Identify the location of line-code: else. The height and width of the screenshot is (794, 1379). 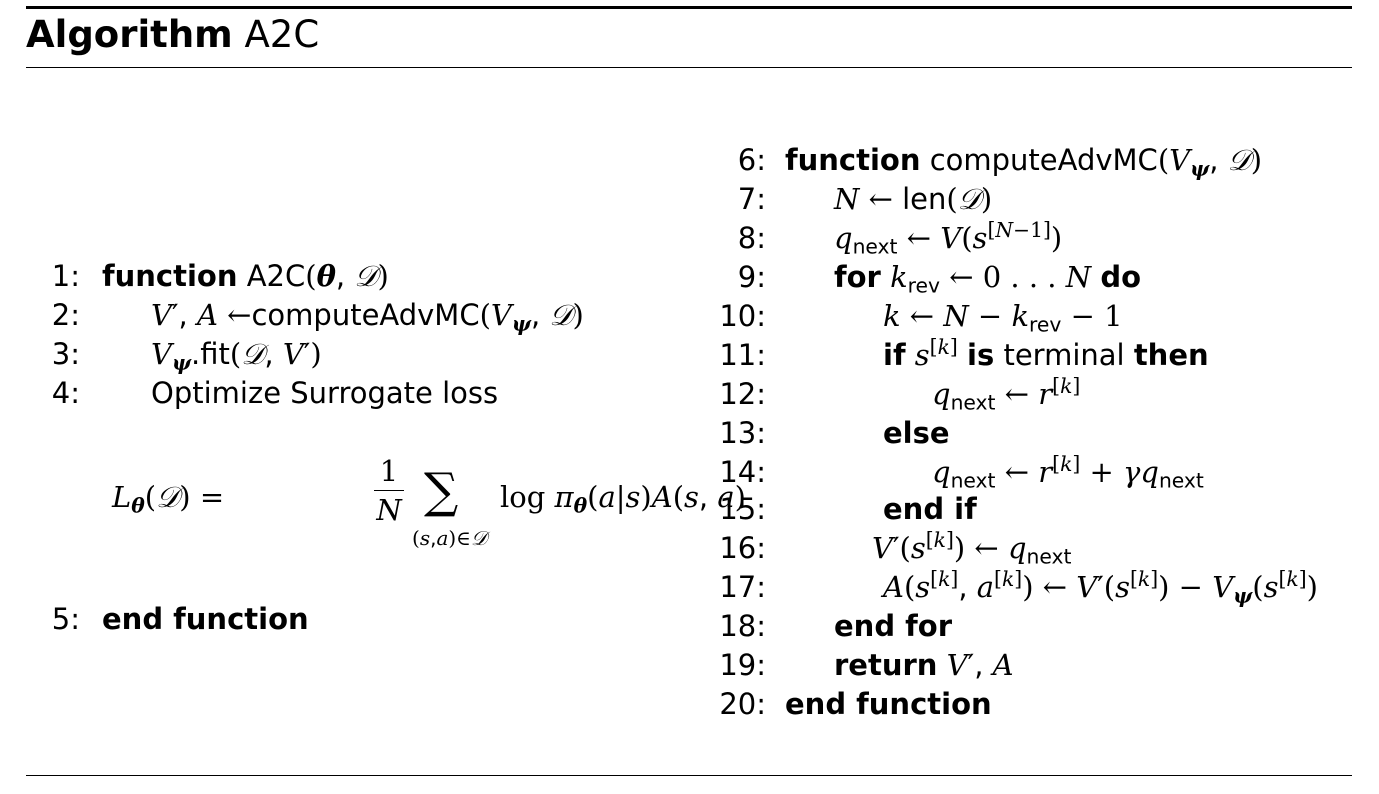
(916, 433).